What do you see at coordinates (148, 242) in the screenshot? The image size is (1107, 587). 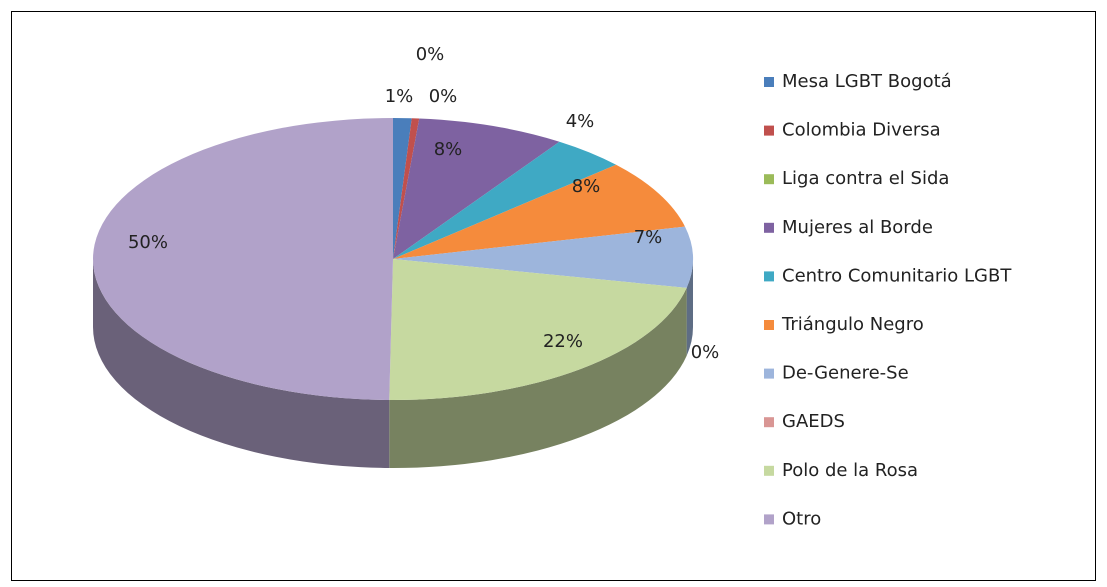 I see `data-label: 50%` at bounding box center [148, 242].